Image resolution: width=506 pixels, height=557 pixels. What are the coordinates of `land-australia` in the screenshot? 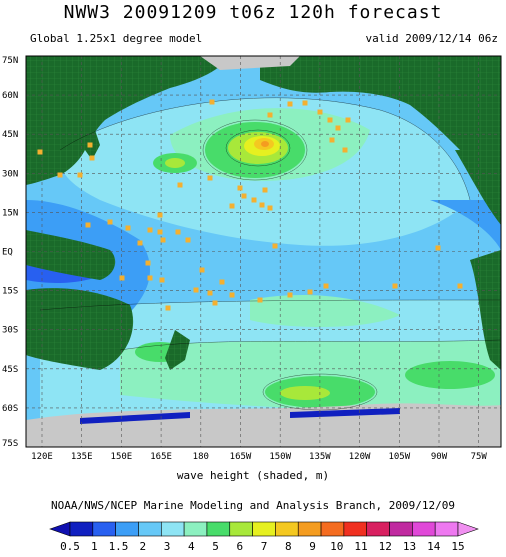 It's located at (80, 329).